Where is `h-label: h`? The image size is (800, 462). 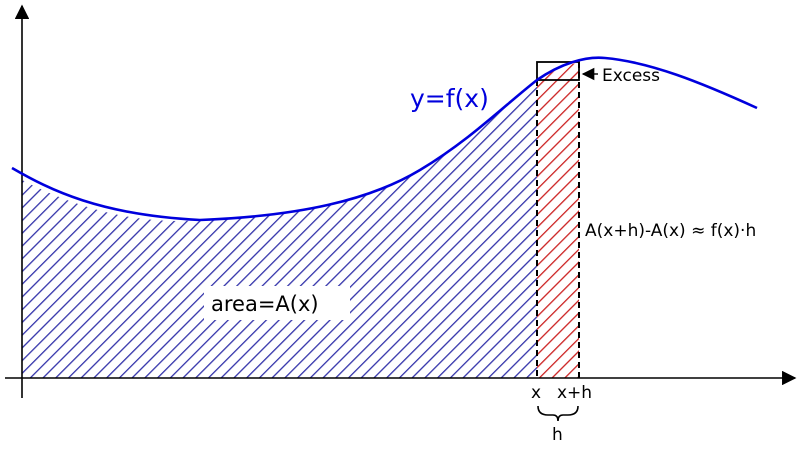
h-label: h is located at coordinates (557, 435).